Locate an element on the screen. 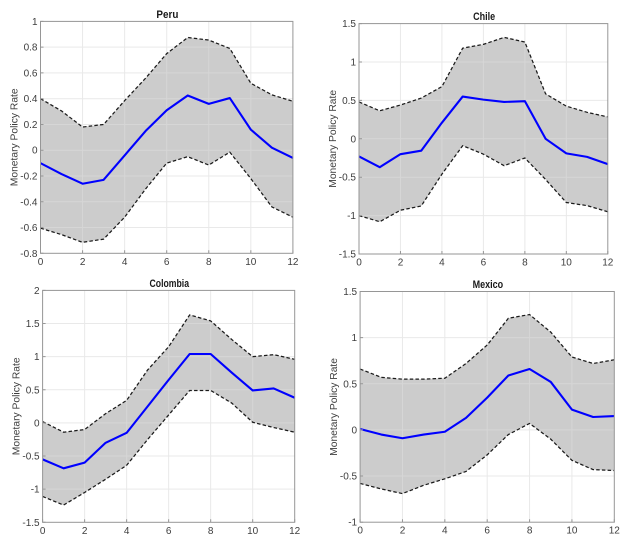  svg-text: 0.8 is located at coordinates (31, 48).